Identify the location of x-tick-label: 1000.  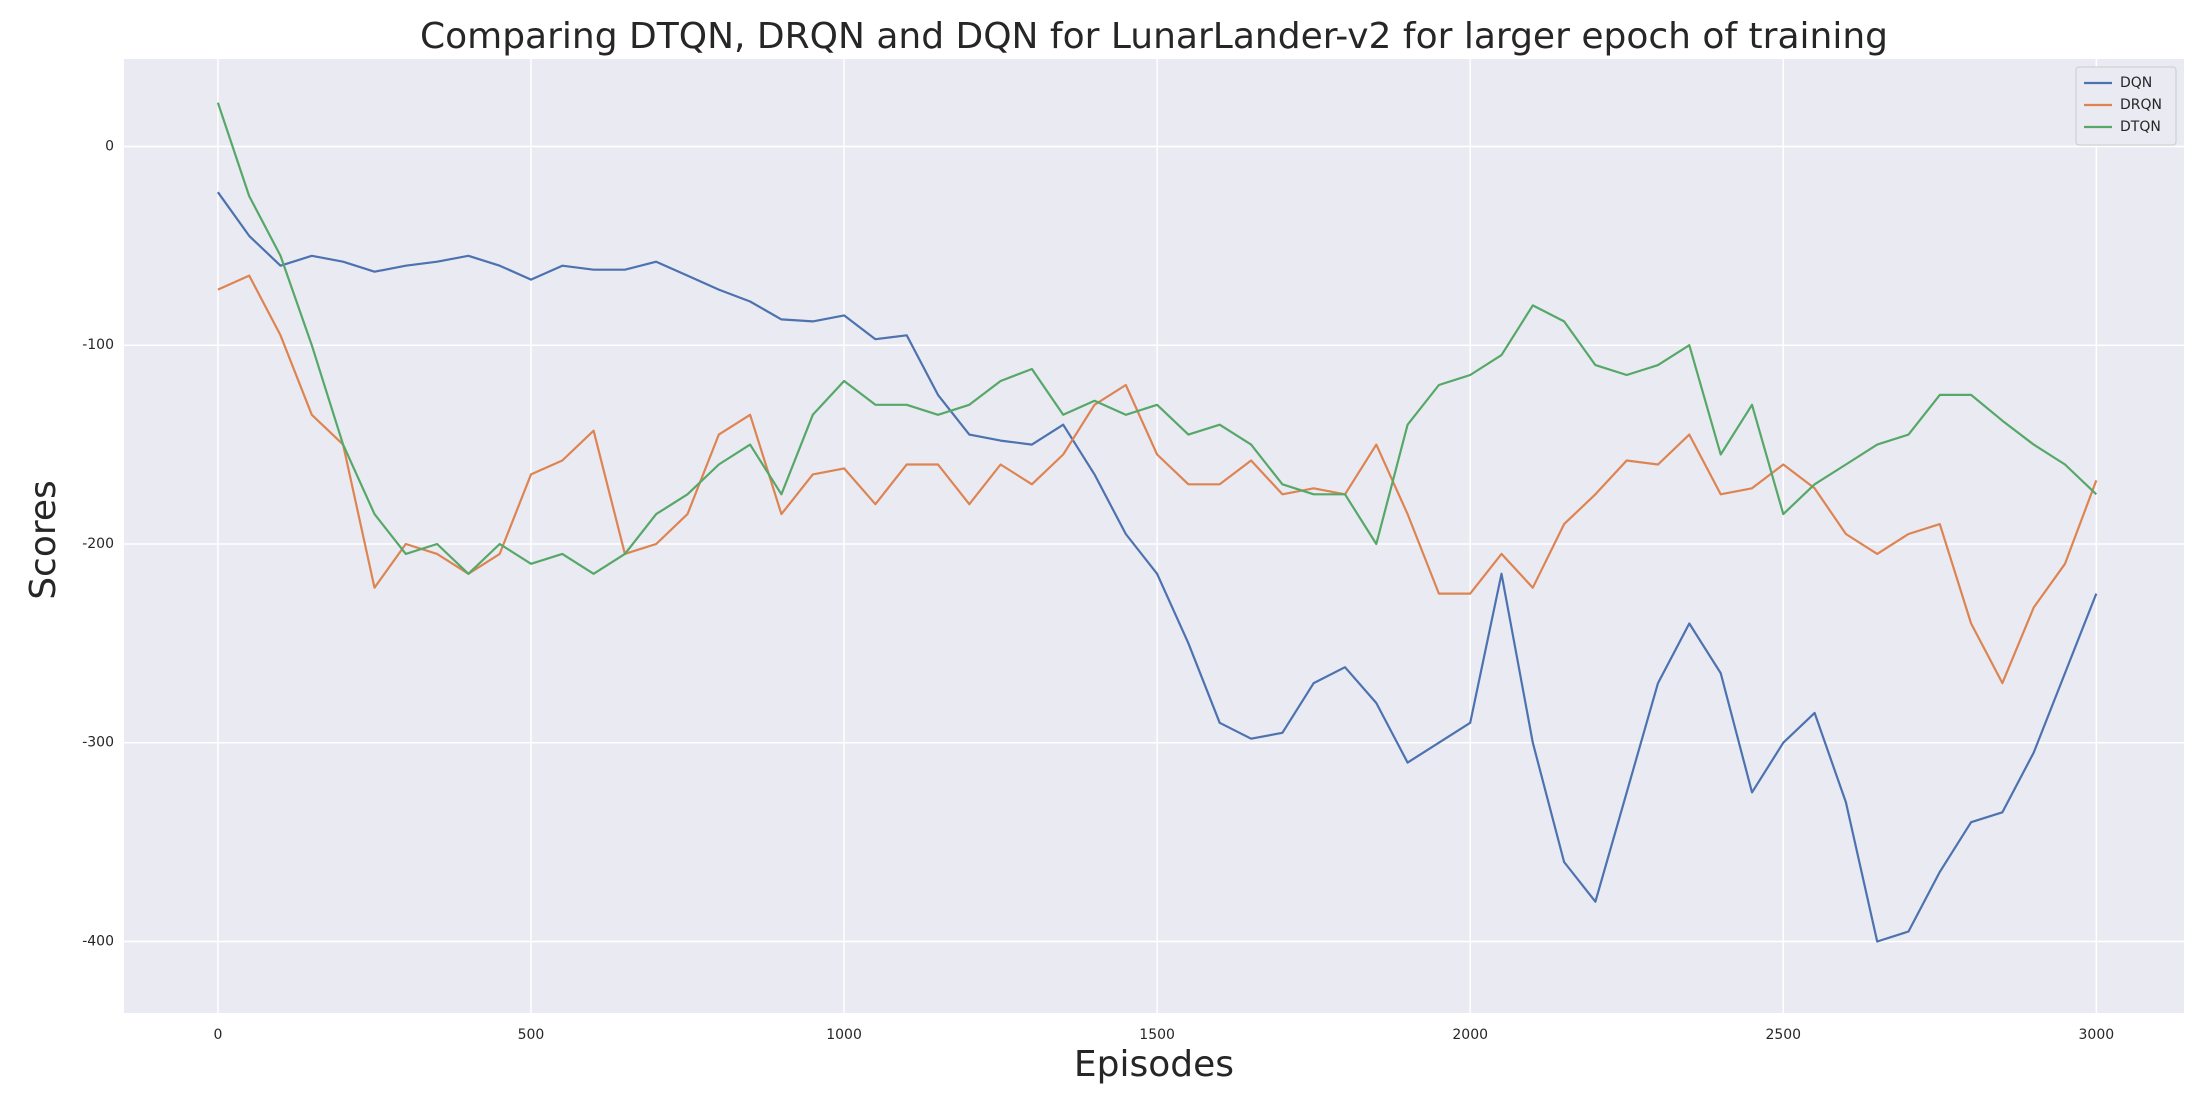
(844, 1035).